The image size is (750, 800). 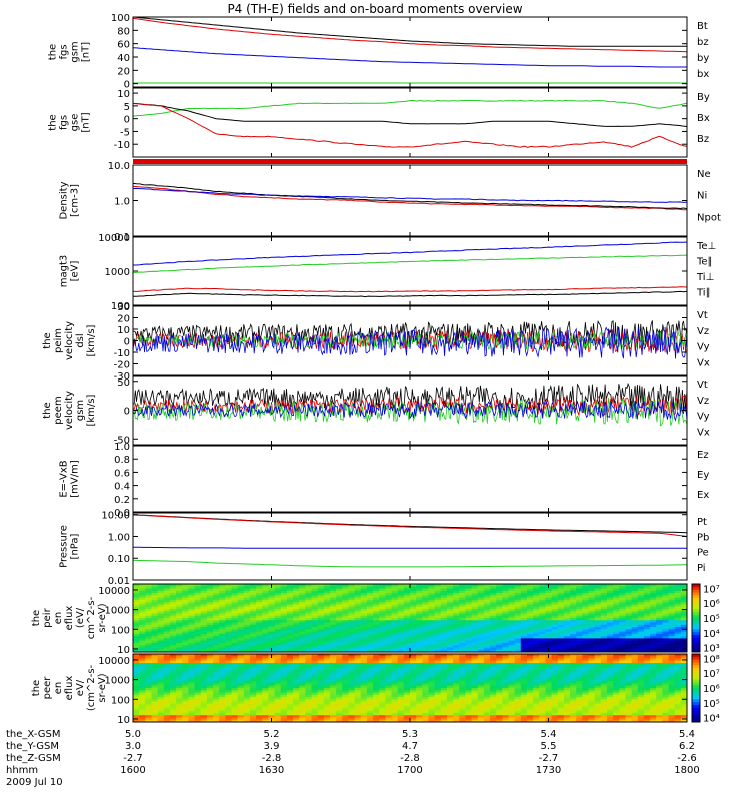 I want to click on y-tick-label: 0.6, so click(x=122, y=473).